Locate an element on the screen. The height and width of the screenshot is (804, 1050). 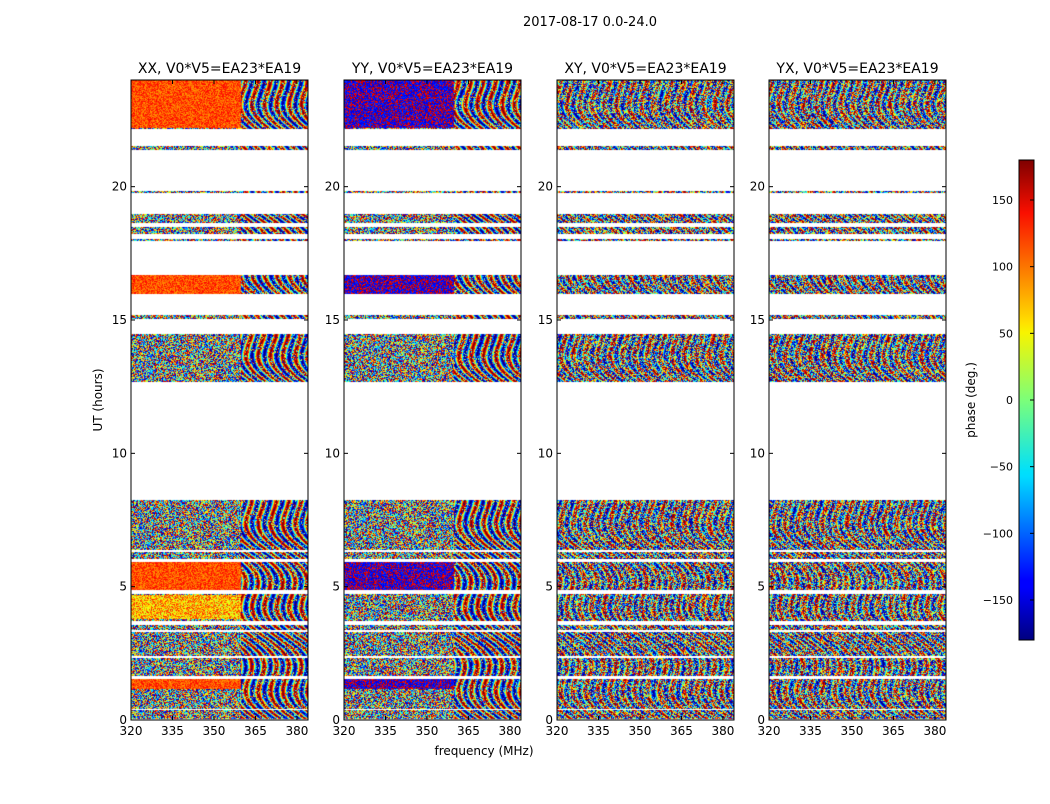
colorbar-tick-label: 150 is located at coordinates (1002, 200).